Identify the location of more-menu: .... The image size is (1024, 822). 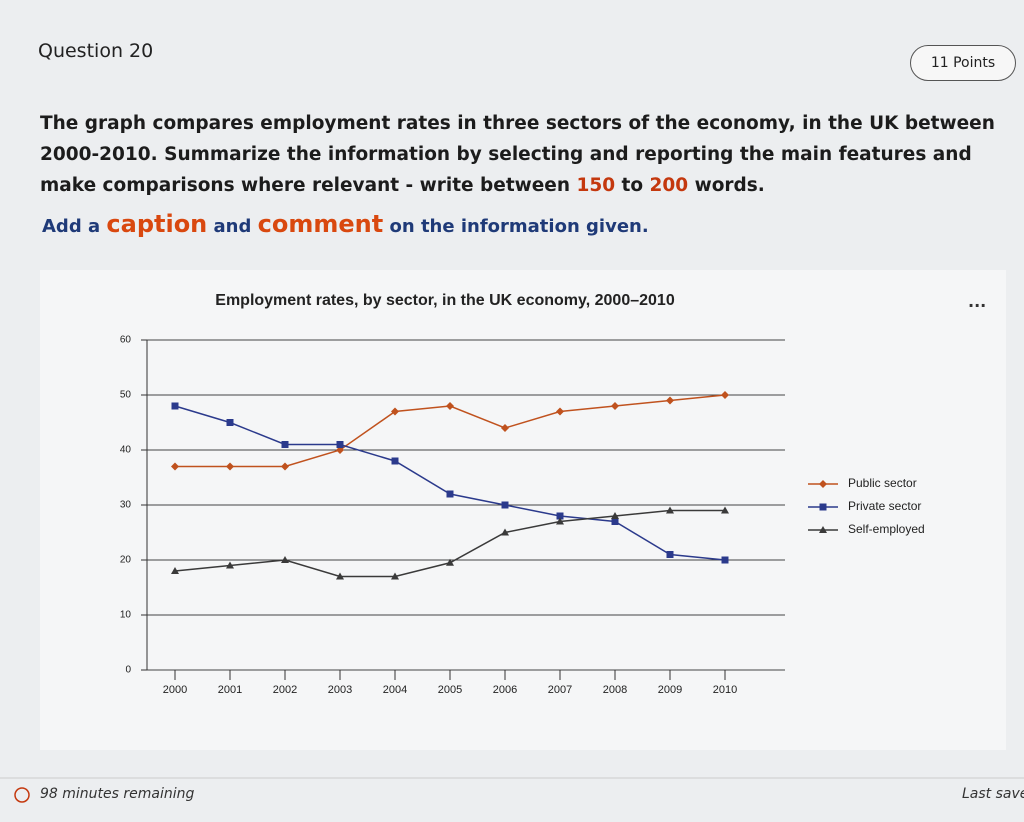
(977, 301).